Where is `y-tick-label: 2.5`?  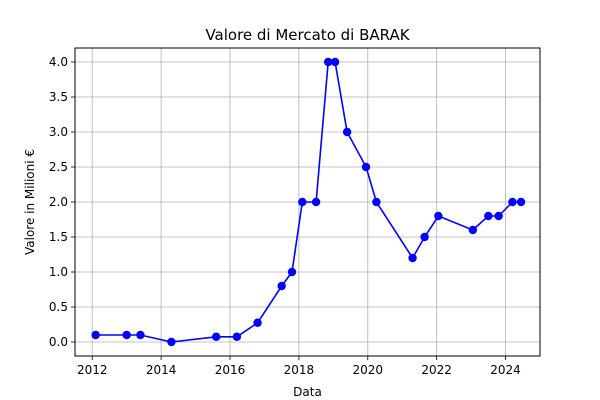 y-tick-label: 2.5 is located at coordinates (58, 167).